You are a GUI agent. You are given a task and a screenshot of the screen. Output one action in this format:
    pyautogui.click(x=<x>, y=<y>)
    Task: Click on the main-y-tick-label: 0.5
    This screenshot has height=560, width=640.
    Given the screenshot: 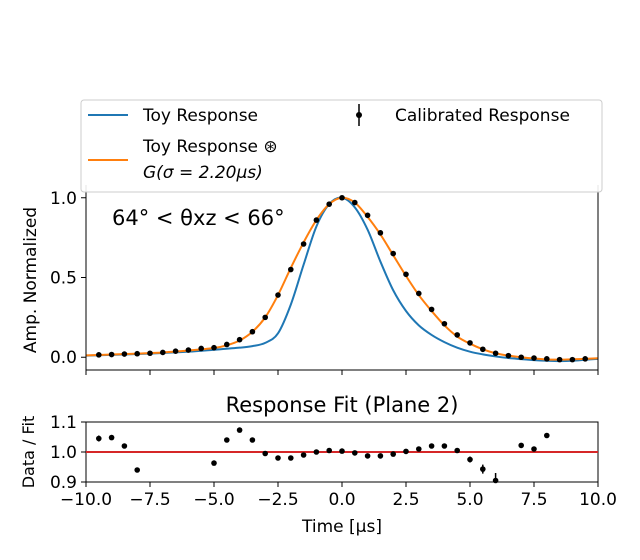 What is the action you would take?
    pyautogui.click(x=63, y=279)
    